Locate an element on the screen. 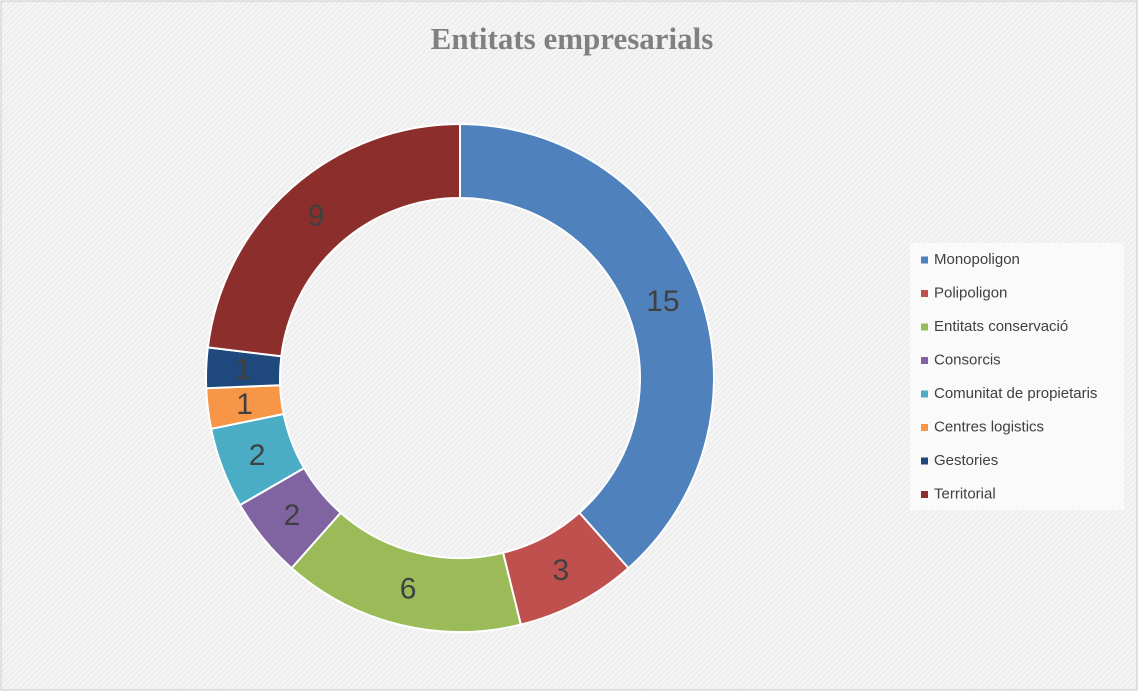 Image resolution: width=1138 pixels, height=691 pixels. data-label: 6 is located at coordinates (408, 589).